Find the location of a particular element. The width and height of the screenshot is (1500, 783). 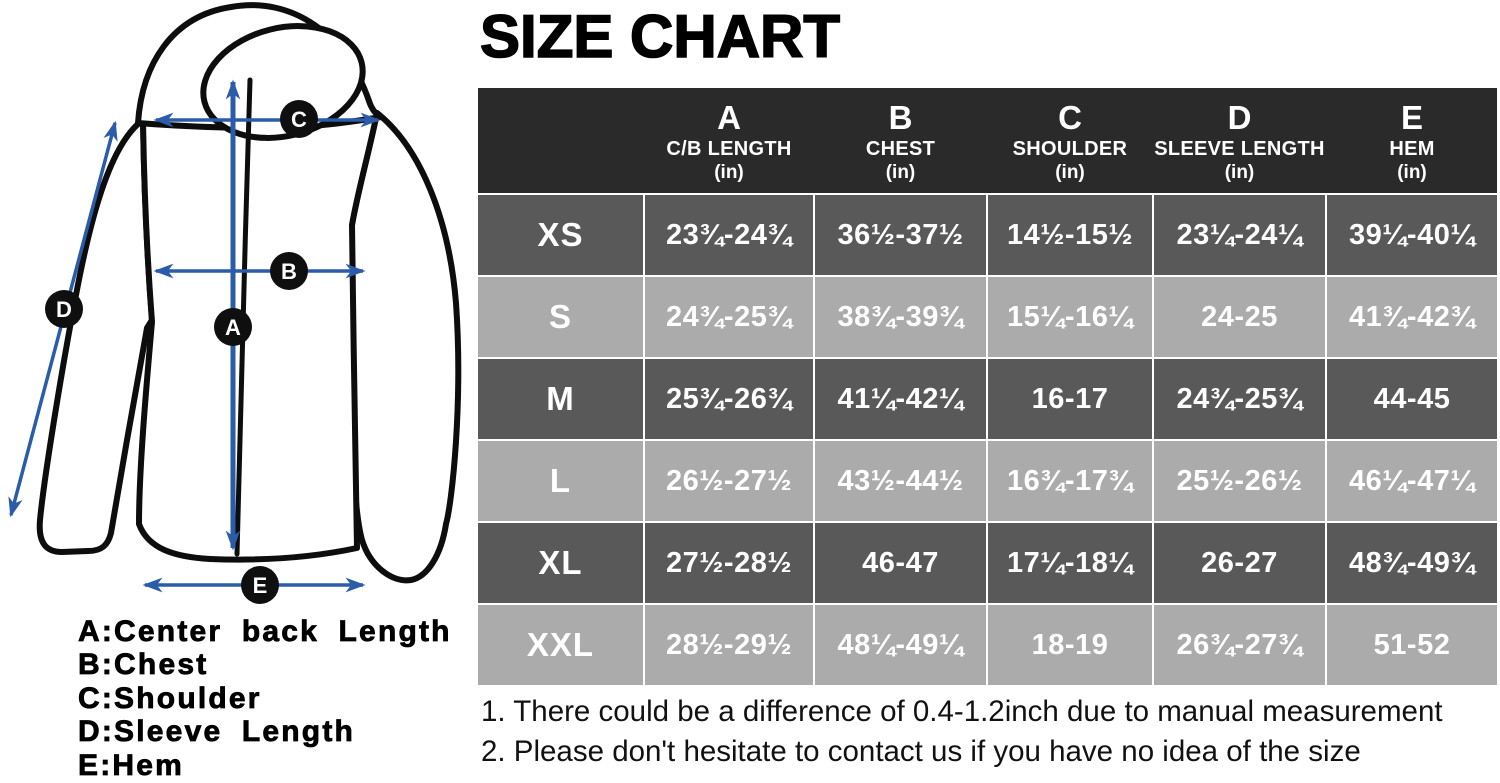

col-a-letter: A is located at coordinates (729, 118).